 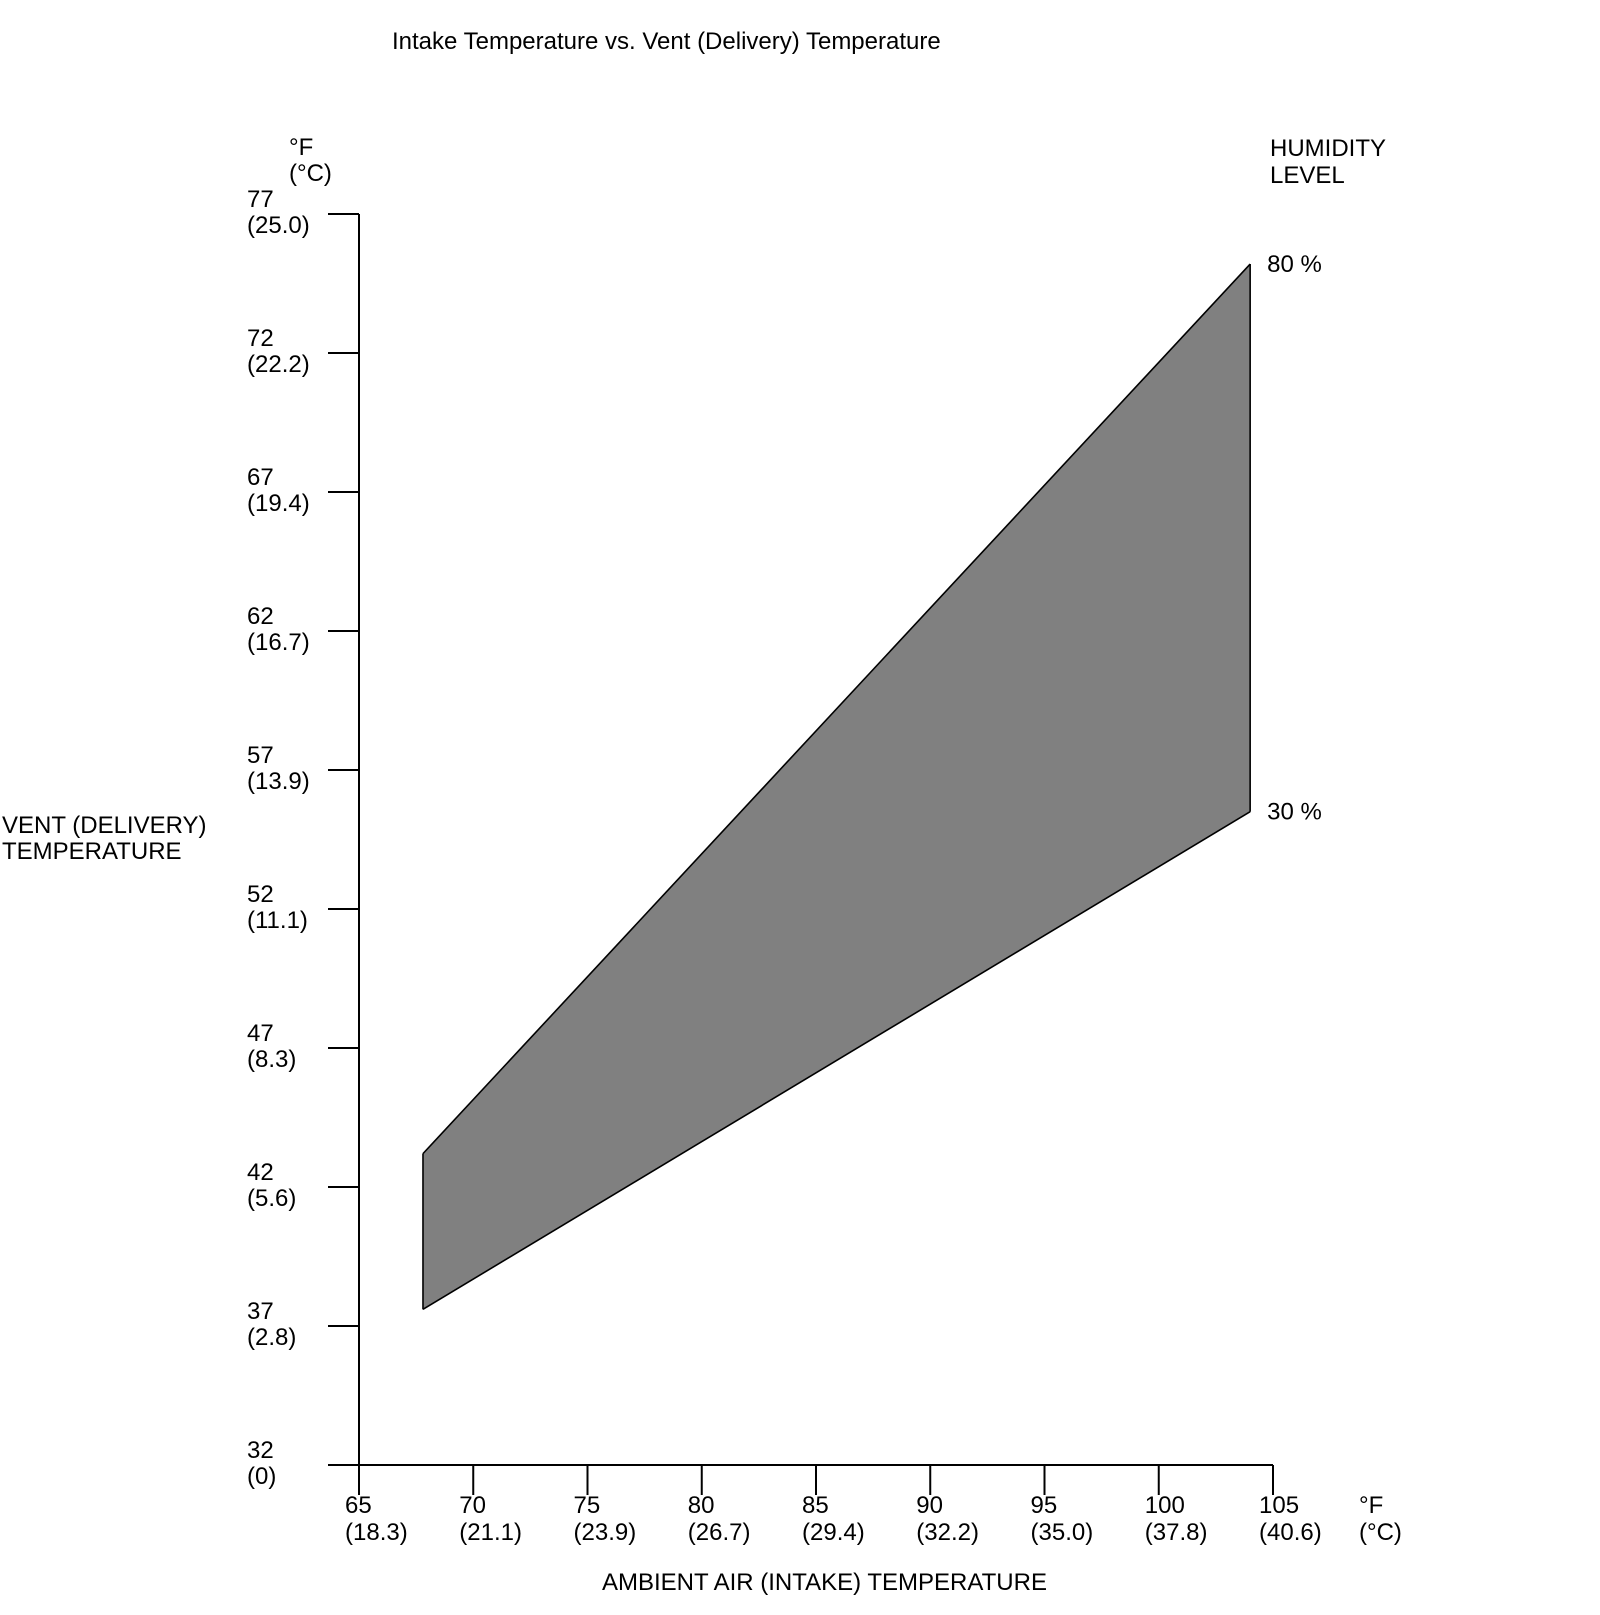 What do you see at coordinates (1307, 175) in the screenshot?
I see `legend-title-line-2: LEVEL` at bounding box center [1307, 175].